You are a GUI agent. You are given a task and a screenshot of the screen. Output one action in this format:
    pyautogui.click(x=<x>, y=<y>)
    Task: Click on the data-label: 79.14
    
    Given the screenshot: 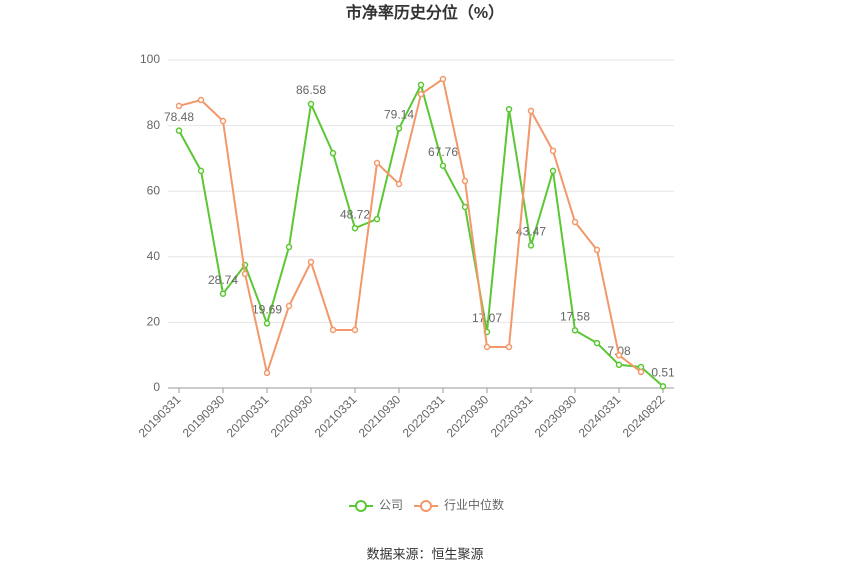 What is the action you would take?
    pyautogui.click(x=399, y=115)
    